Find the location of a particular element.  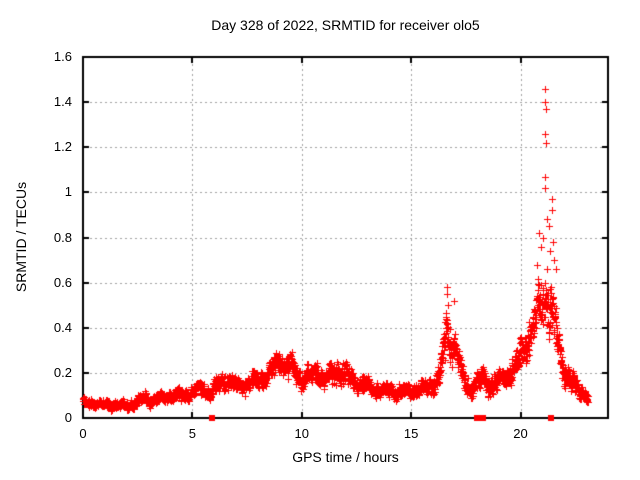

y-tick-label: 0.4 is located at coordinates (62, 327).